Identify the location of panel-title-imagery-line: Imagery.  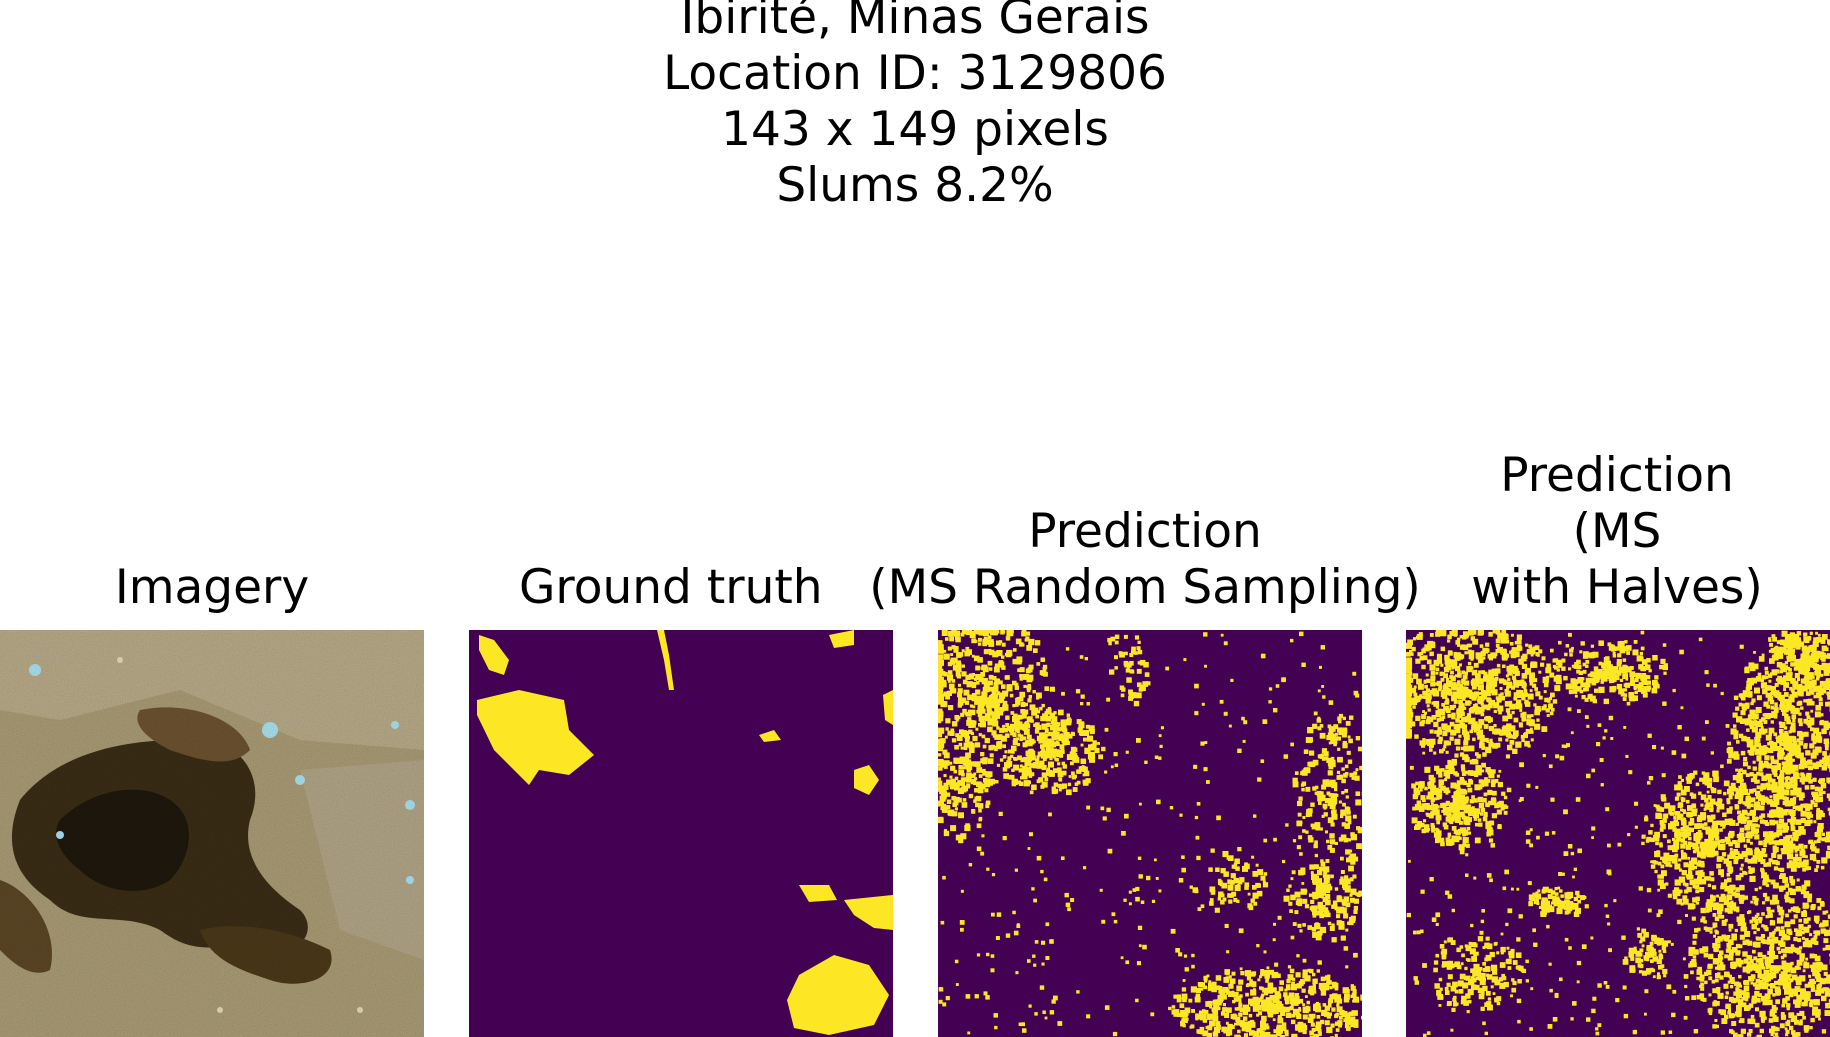
(212, 587).